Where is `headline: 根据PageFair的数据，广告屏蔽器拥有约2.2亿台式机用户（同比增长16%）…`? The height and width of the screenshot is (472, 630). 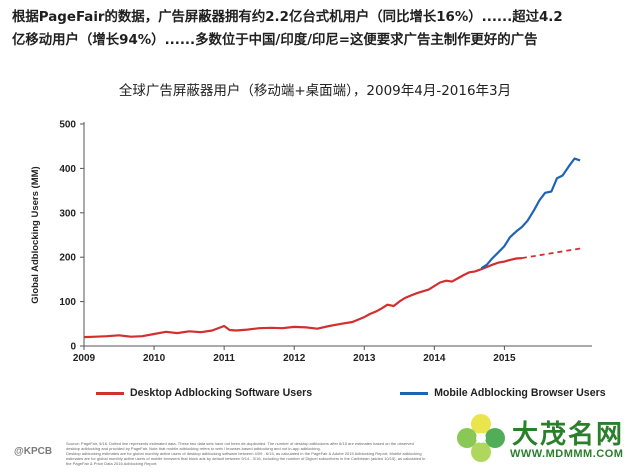 headline: 根据PageFair的数据，广告屏蔽器拥有约2.2亿台式机用户（同比增长16%）… is located at coordinates (317, 29).